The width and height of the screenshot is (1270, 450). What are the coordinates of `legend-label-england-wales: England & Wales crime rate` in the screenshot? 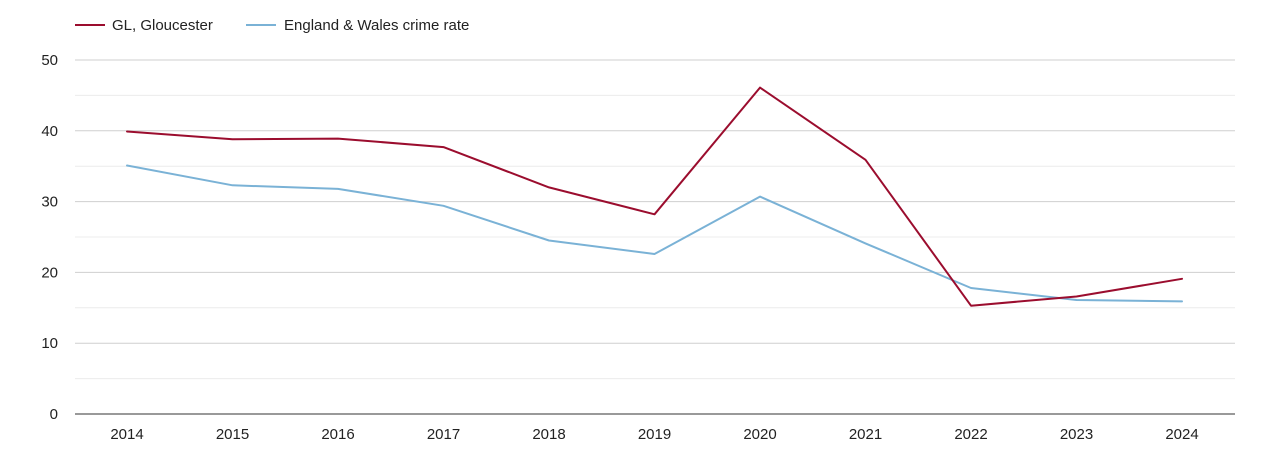 It's located at (376, 25).